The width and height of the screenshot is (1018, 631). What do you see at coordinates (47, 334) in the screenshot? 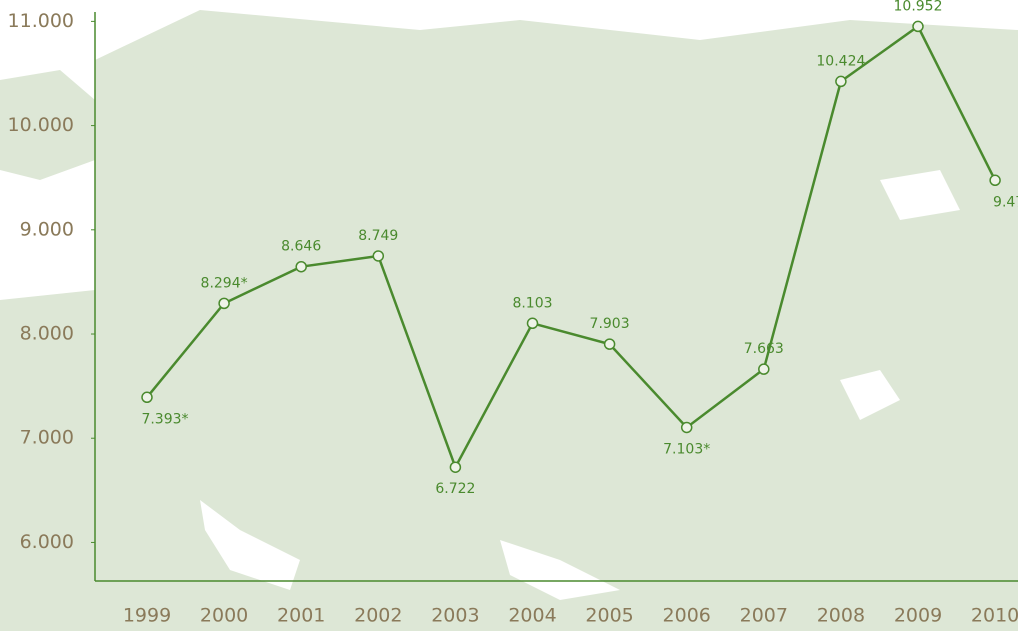
I see `y-tick-label: 8.000` at bounding box center [47, 334].